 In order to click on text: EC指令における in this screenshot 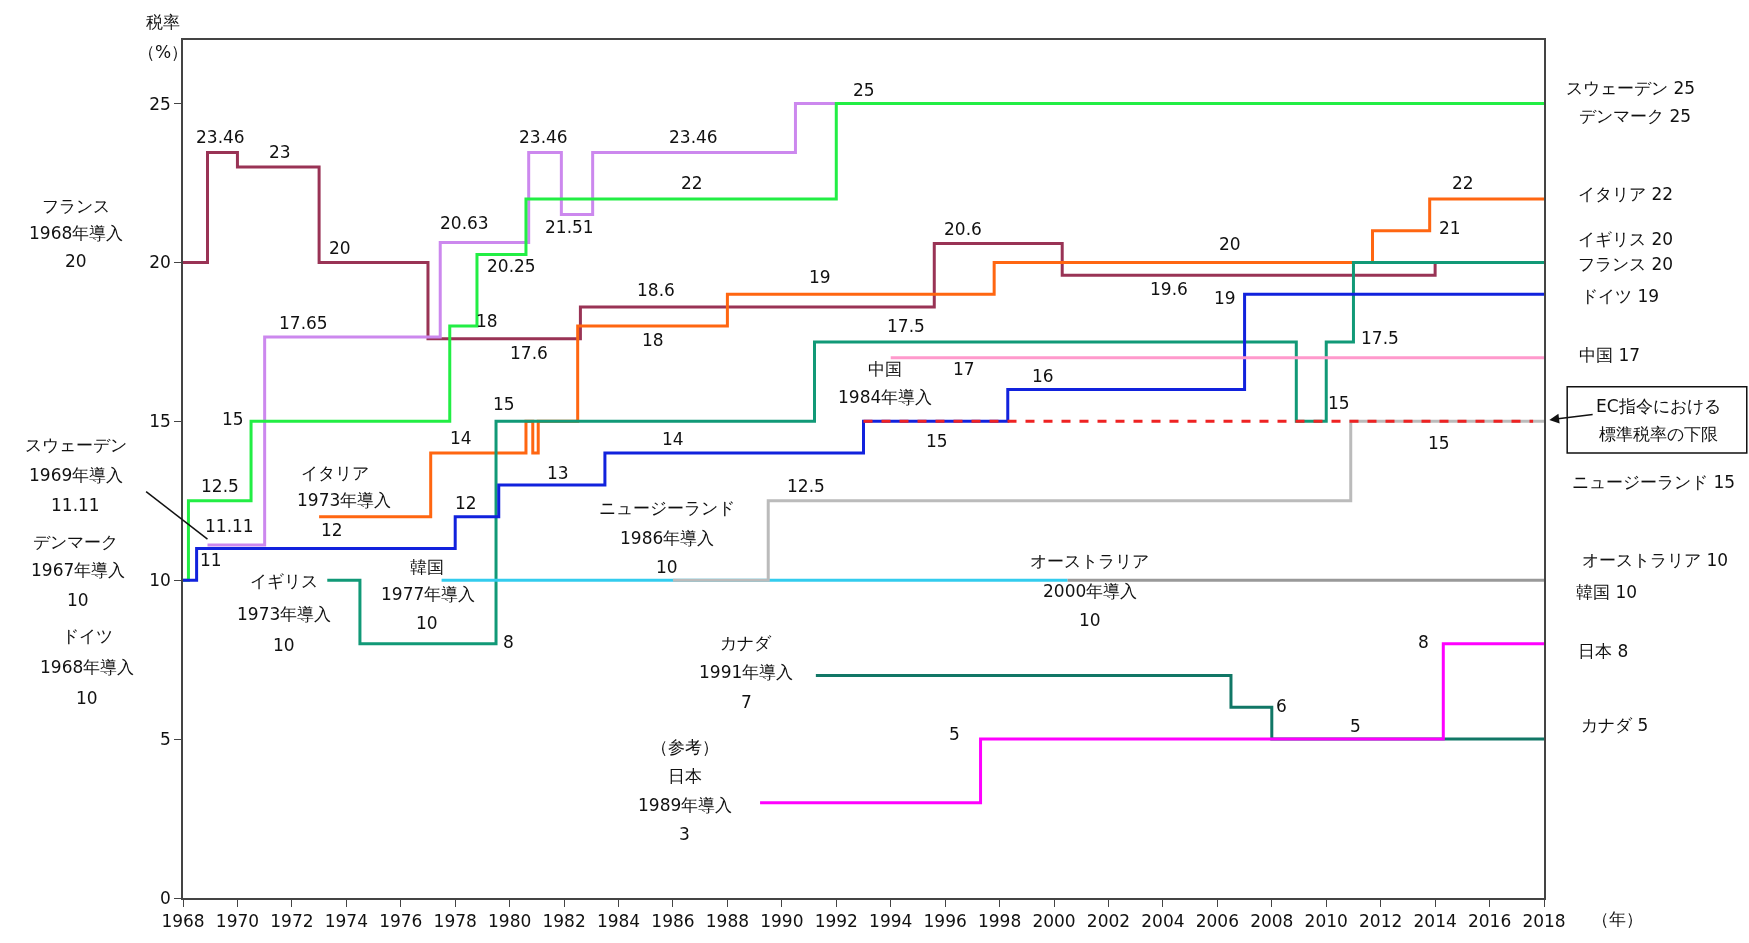, I will do `click(1658, 406)`.